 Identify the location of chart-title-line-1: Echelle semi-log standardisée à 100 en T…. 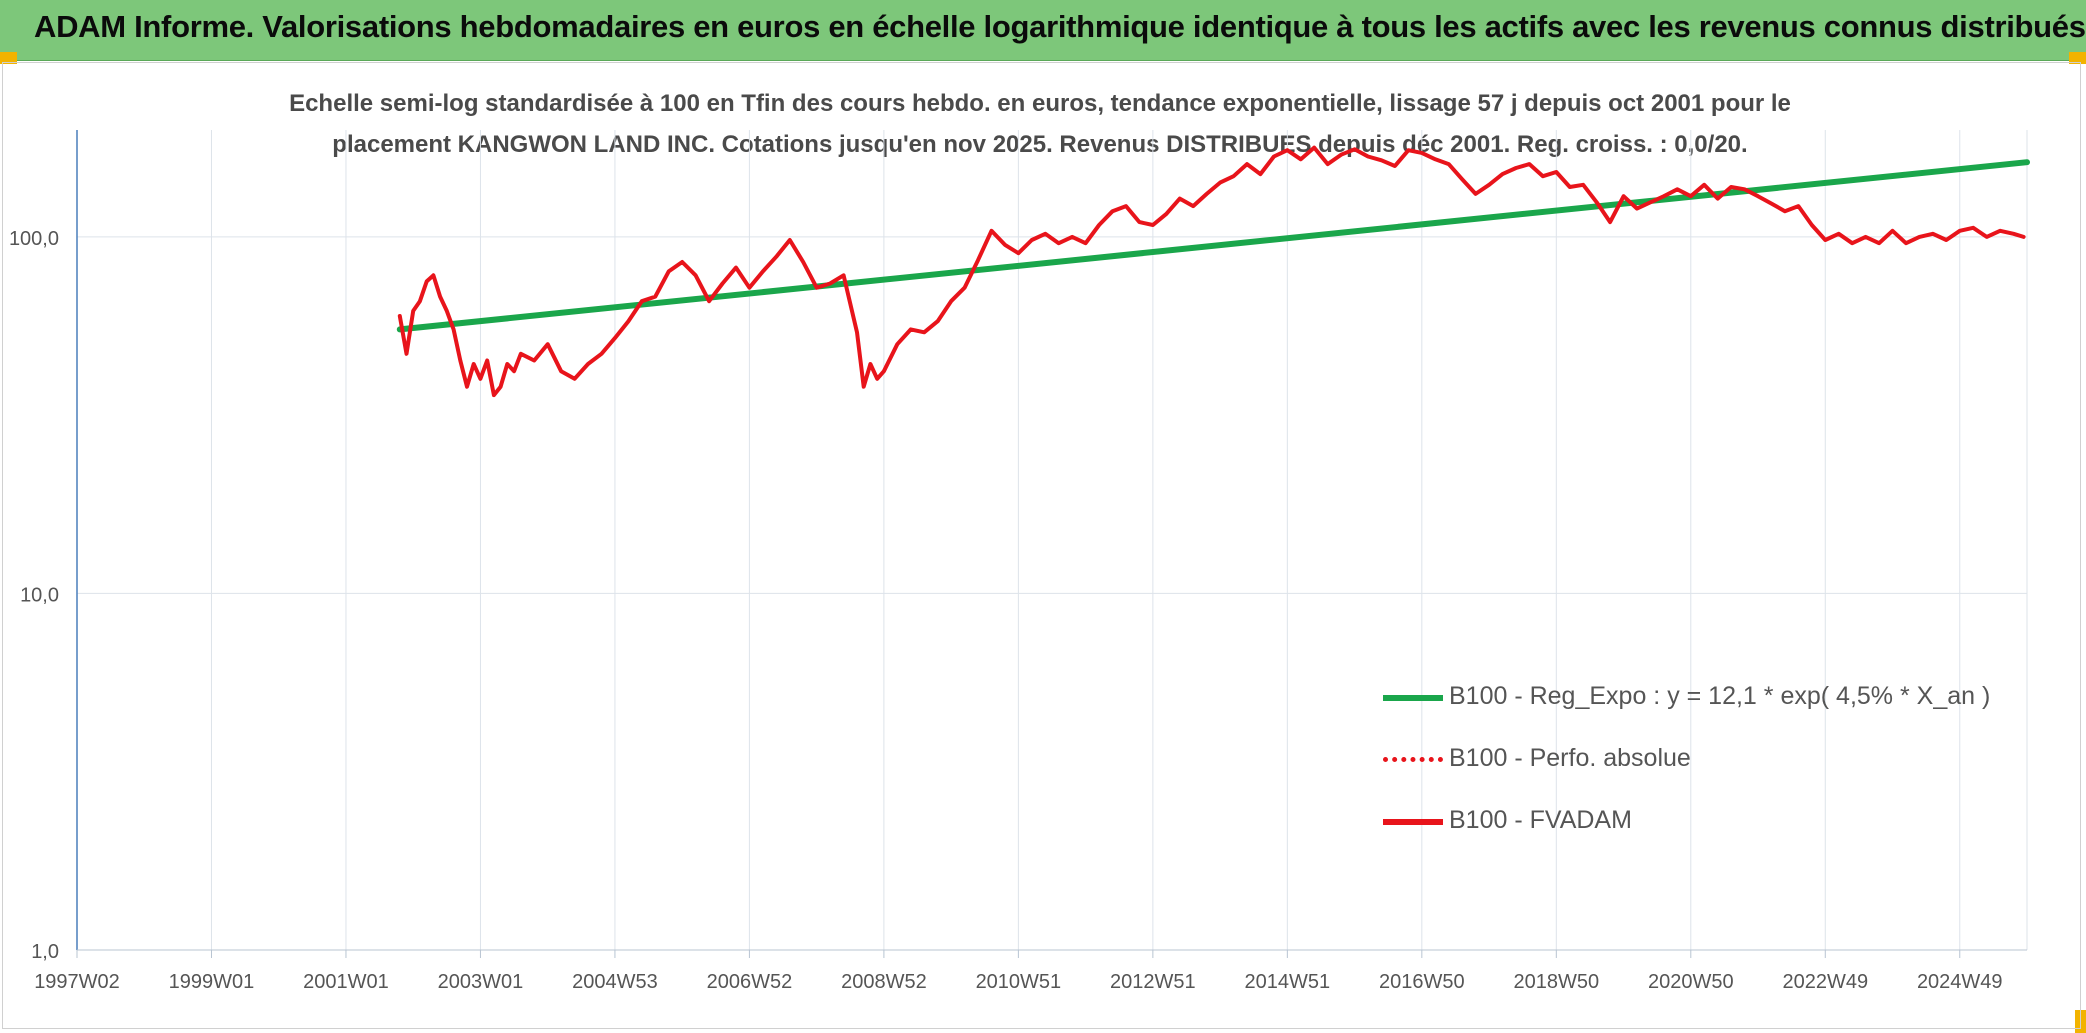
(1040, 103).